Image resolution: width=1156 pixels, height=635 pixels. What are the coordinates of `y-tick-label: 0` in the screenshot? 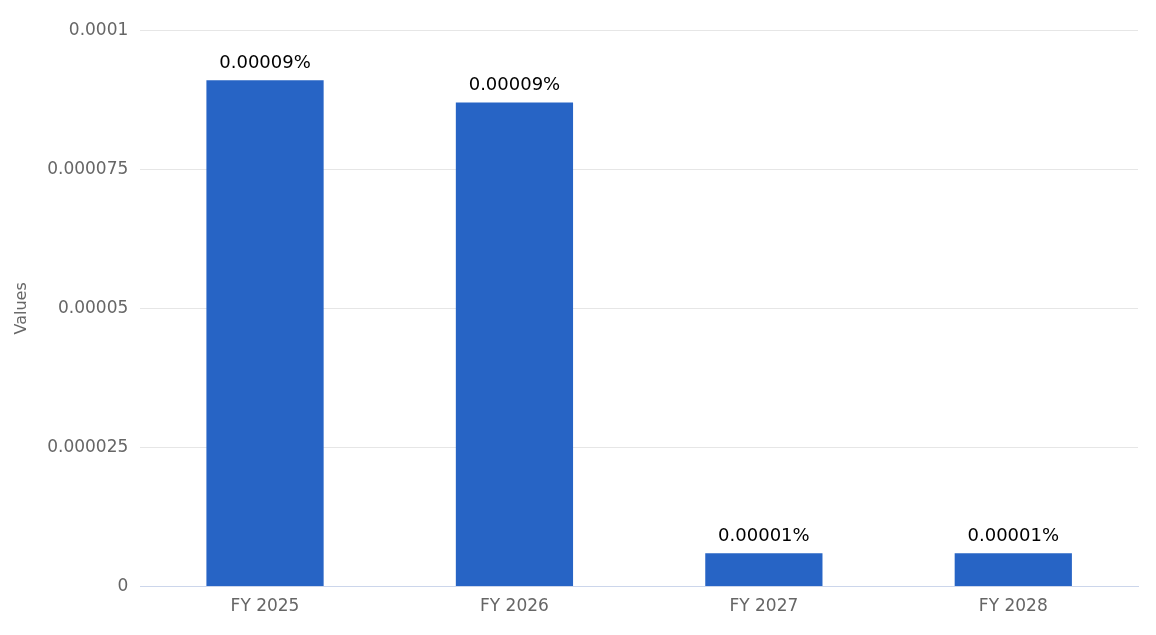 It's located at (123, 585).